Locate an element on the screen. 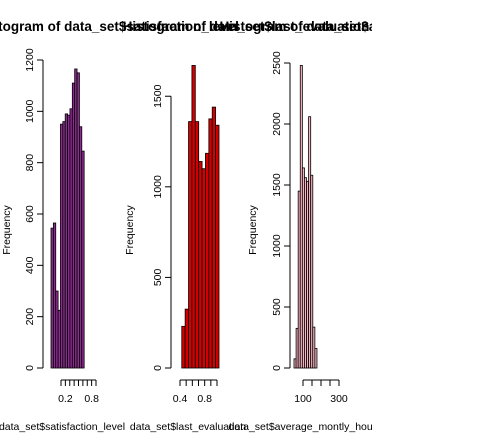 Image resolution: width=492 pixels, height=445 pixels. x-tick-label: 0.2 is located at coordinates (65, 399).